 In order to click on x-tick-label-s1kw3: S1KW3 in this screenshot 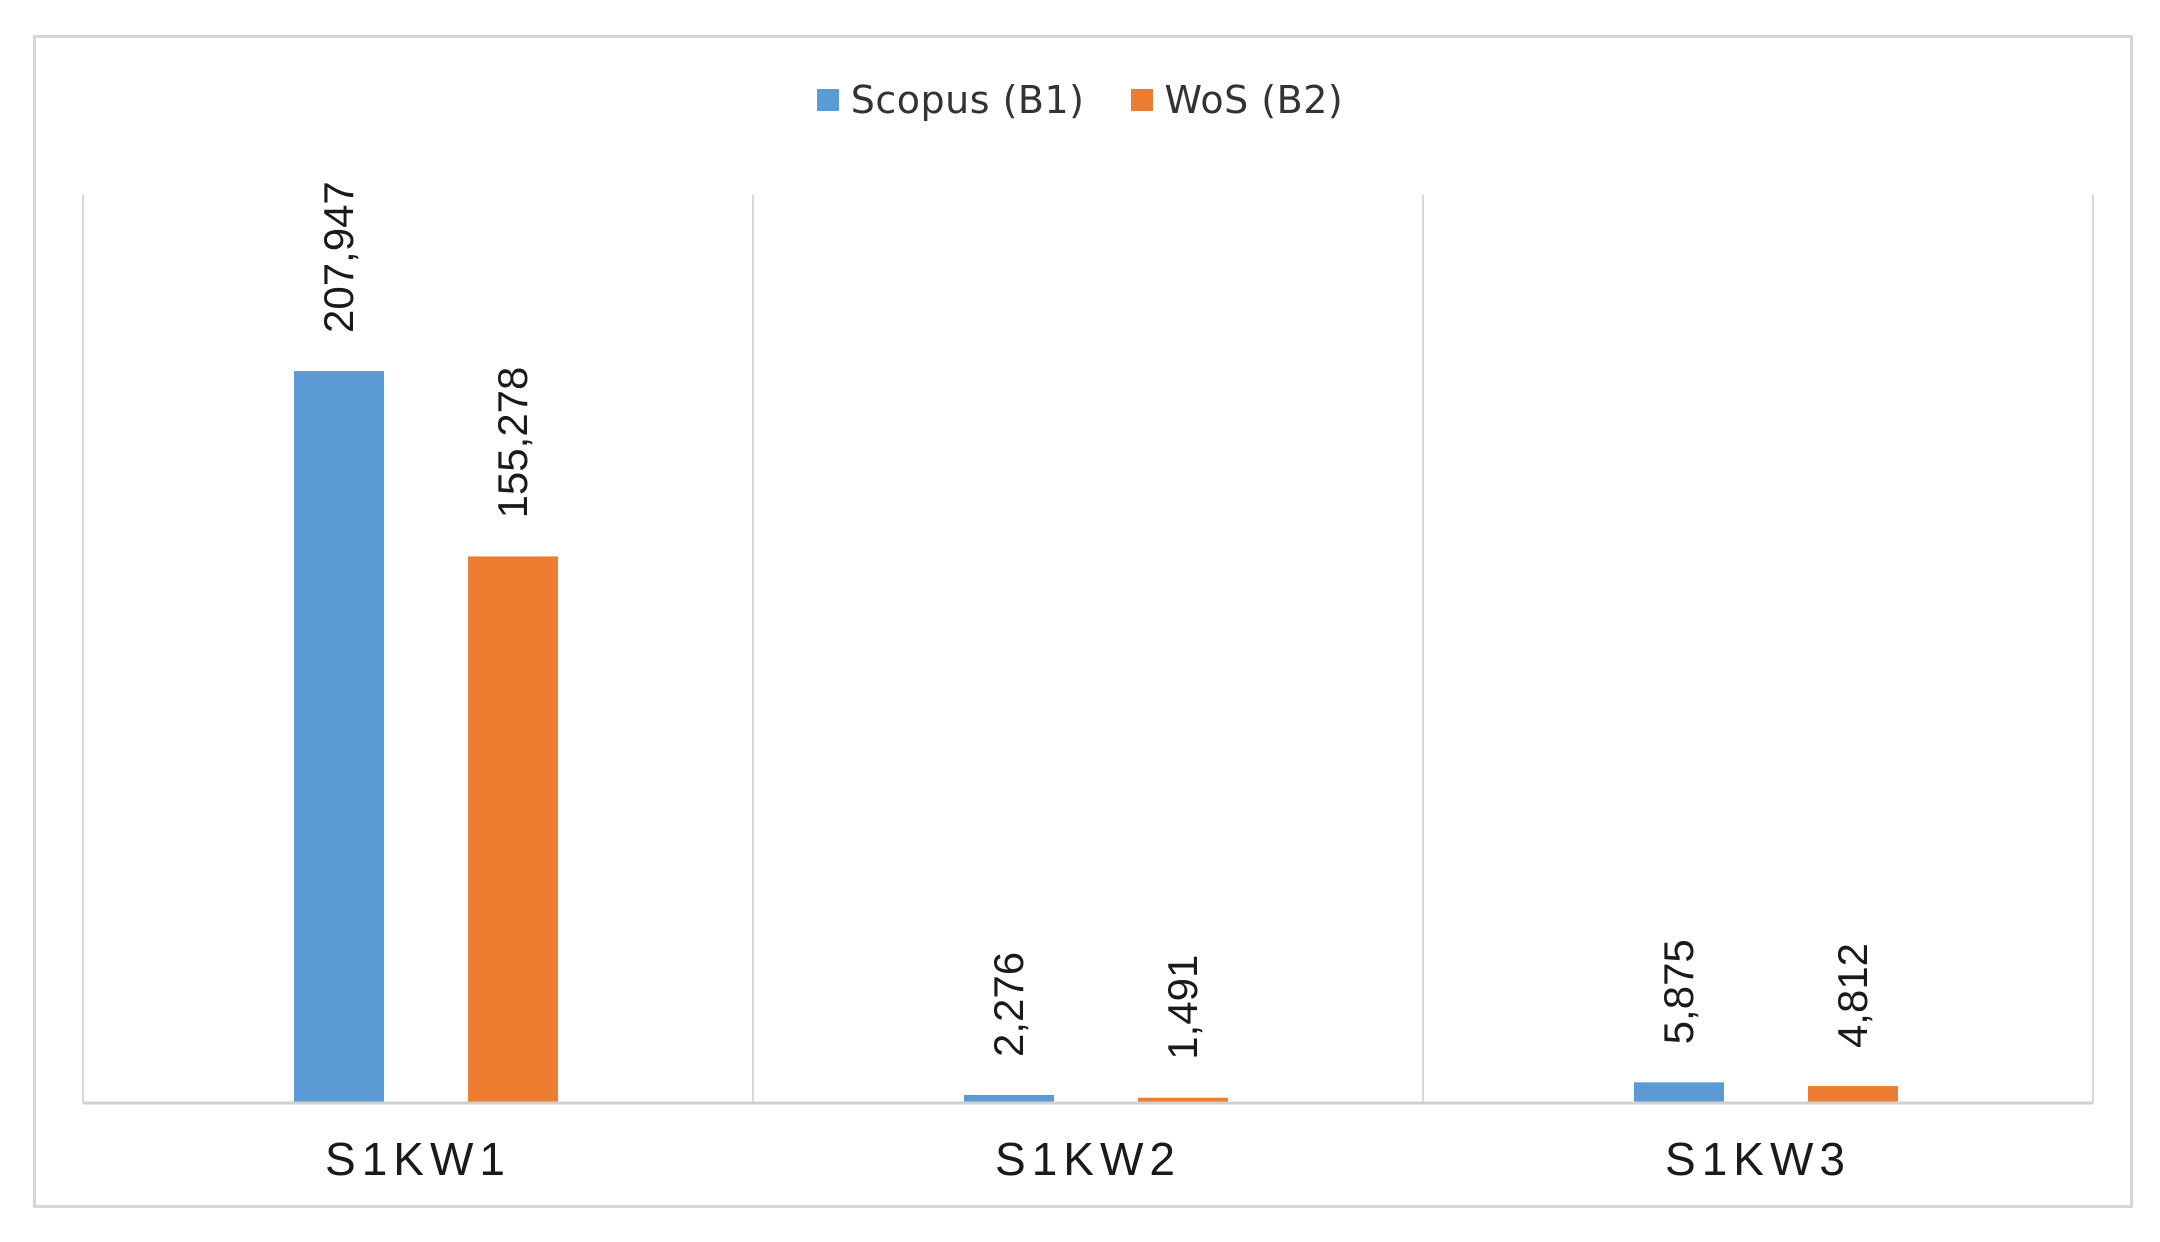, I will do `click(1758, 1159)`.